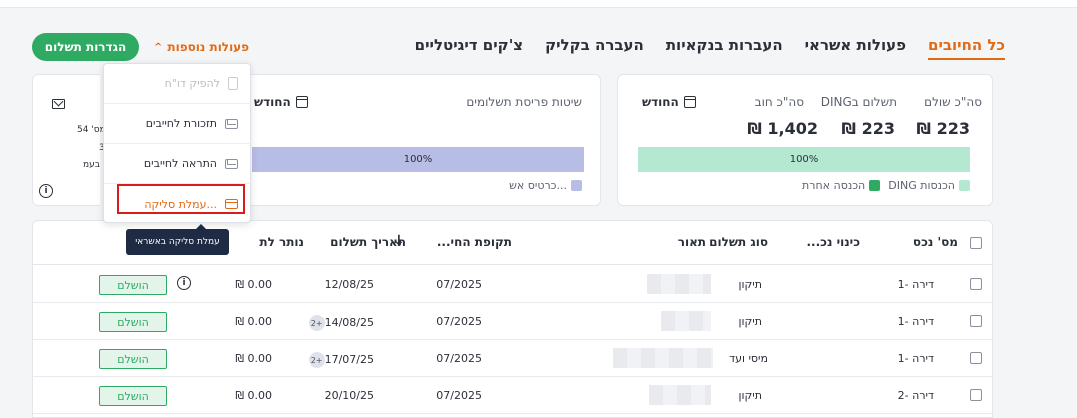 The image size is (1077, 418). I want to click on column-remaining: נותר לת, so click(281, 242).